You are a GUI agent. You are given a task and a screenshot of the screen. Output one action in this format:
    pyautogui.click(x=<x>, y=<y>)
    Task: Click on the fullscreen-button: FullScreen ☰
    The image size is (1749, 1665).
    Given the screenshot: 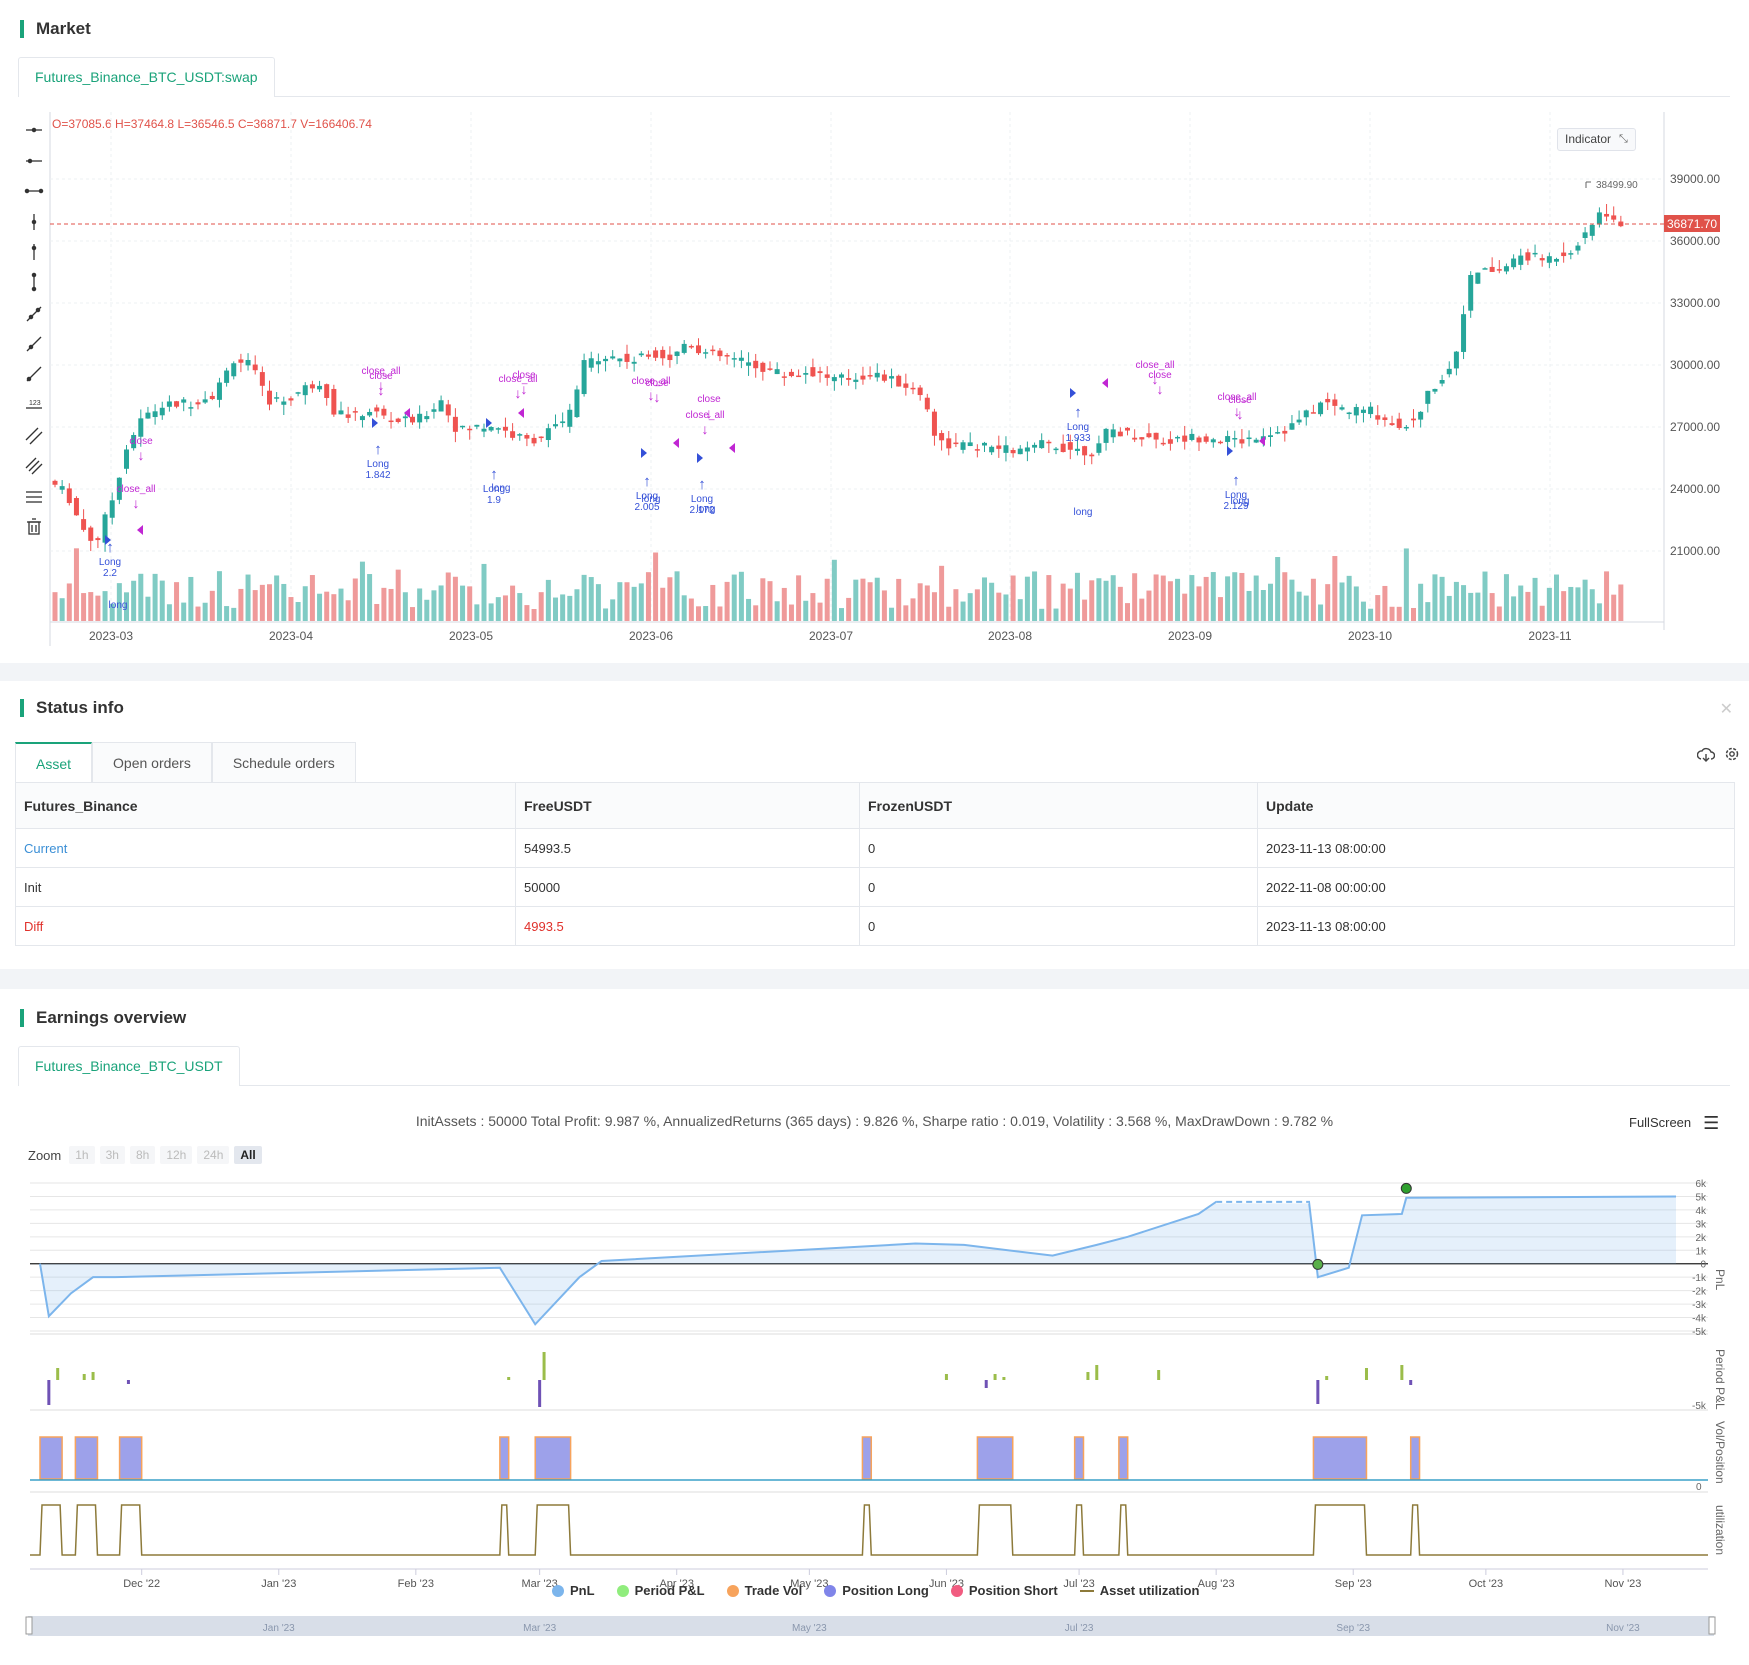 What is the action you would take?
    pyautogui.click(x=1674, y=1122)
    